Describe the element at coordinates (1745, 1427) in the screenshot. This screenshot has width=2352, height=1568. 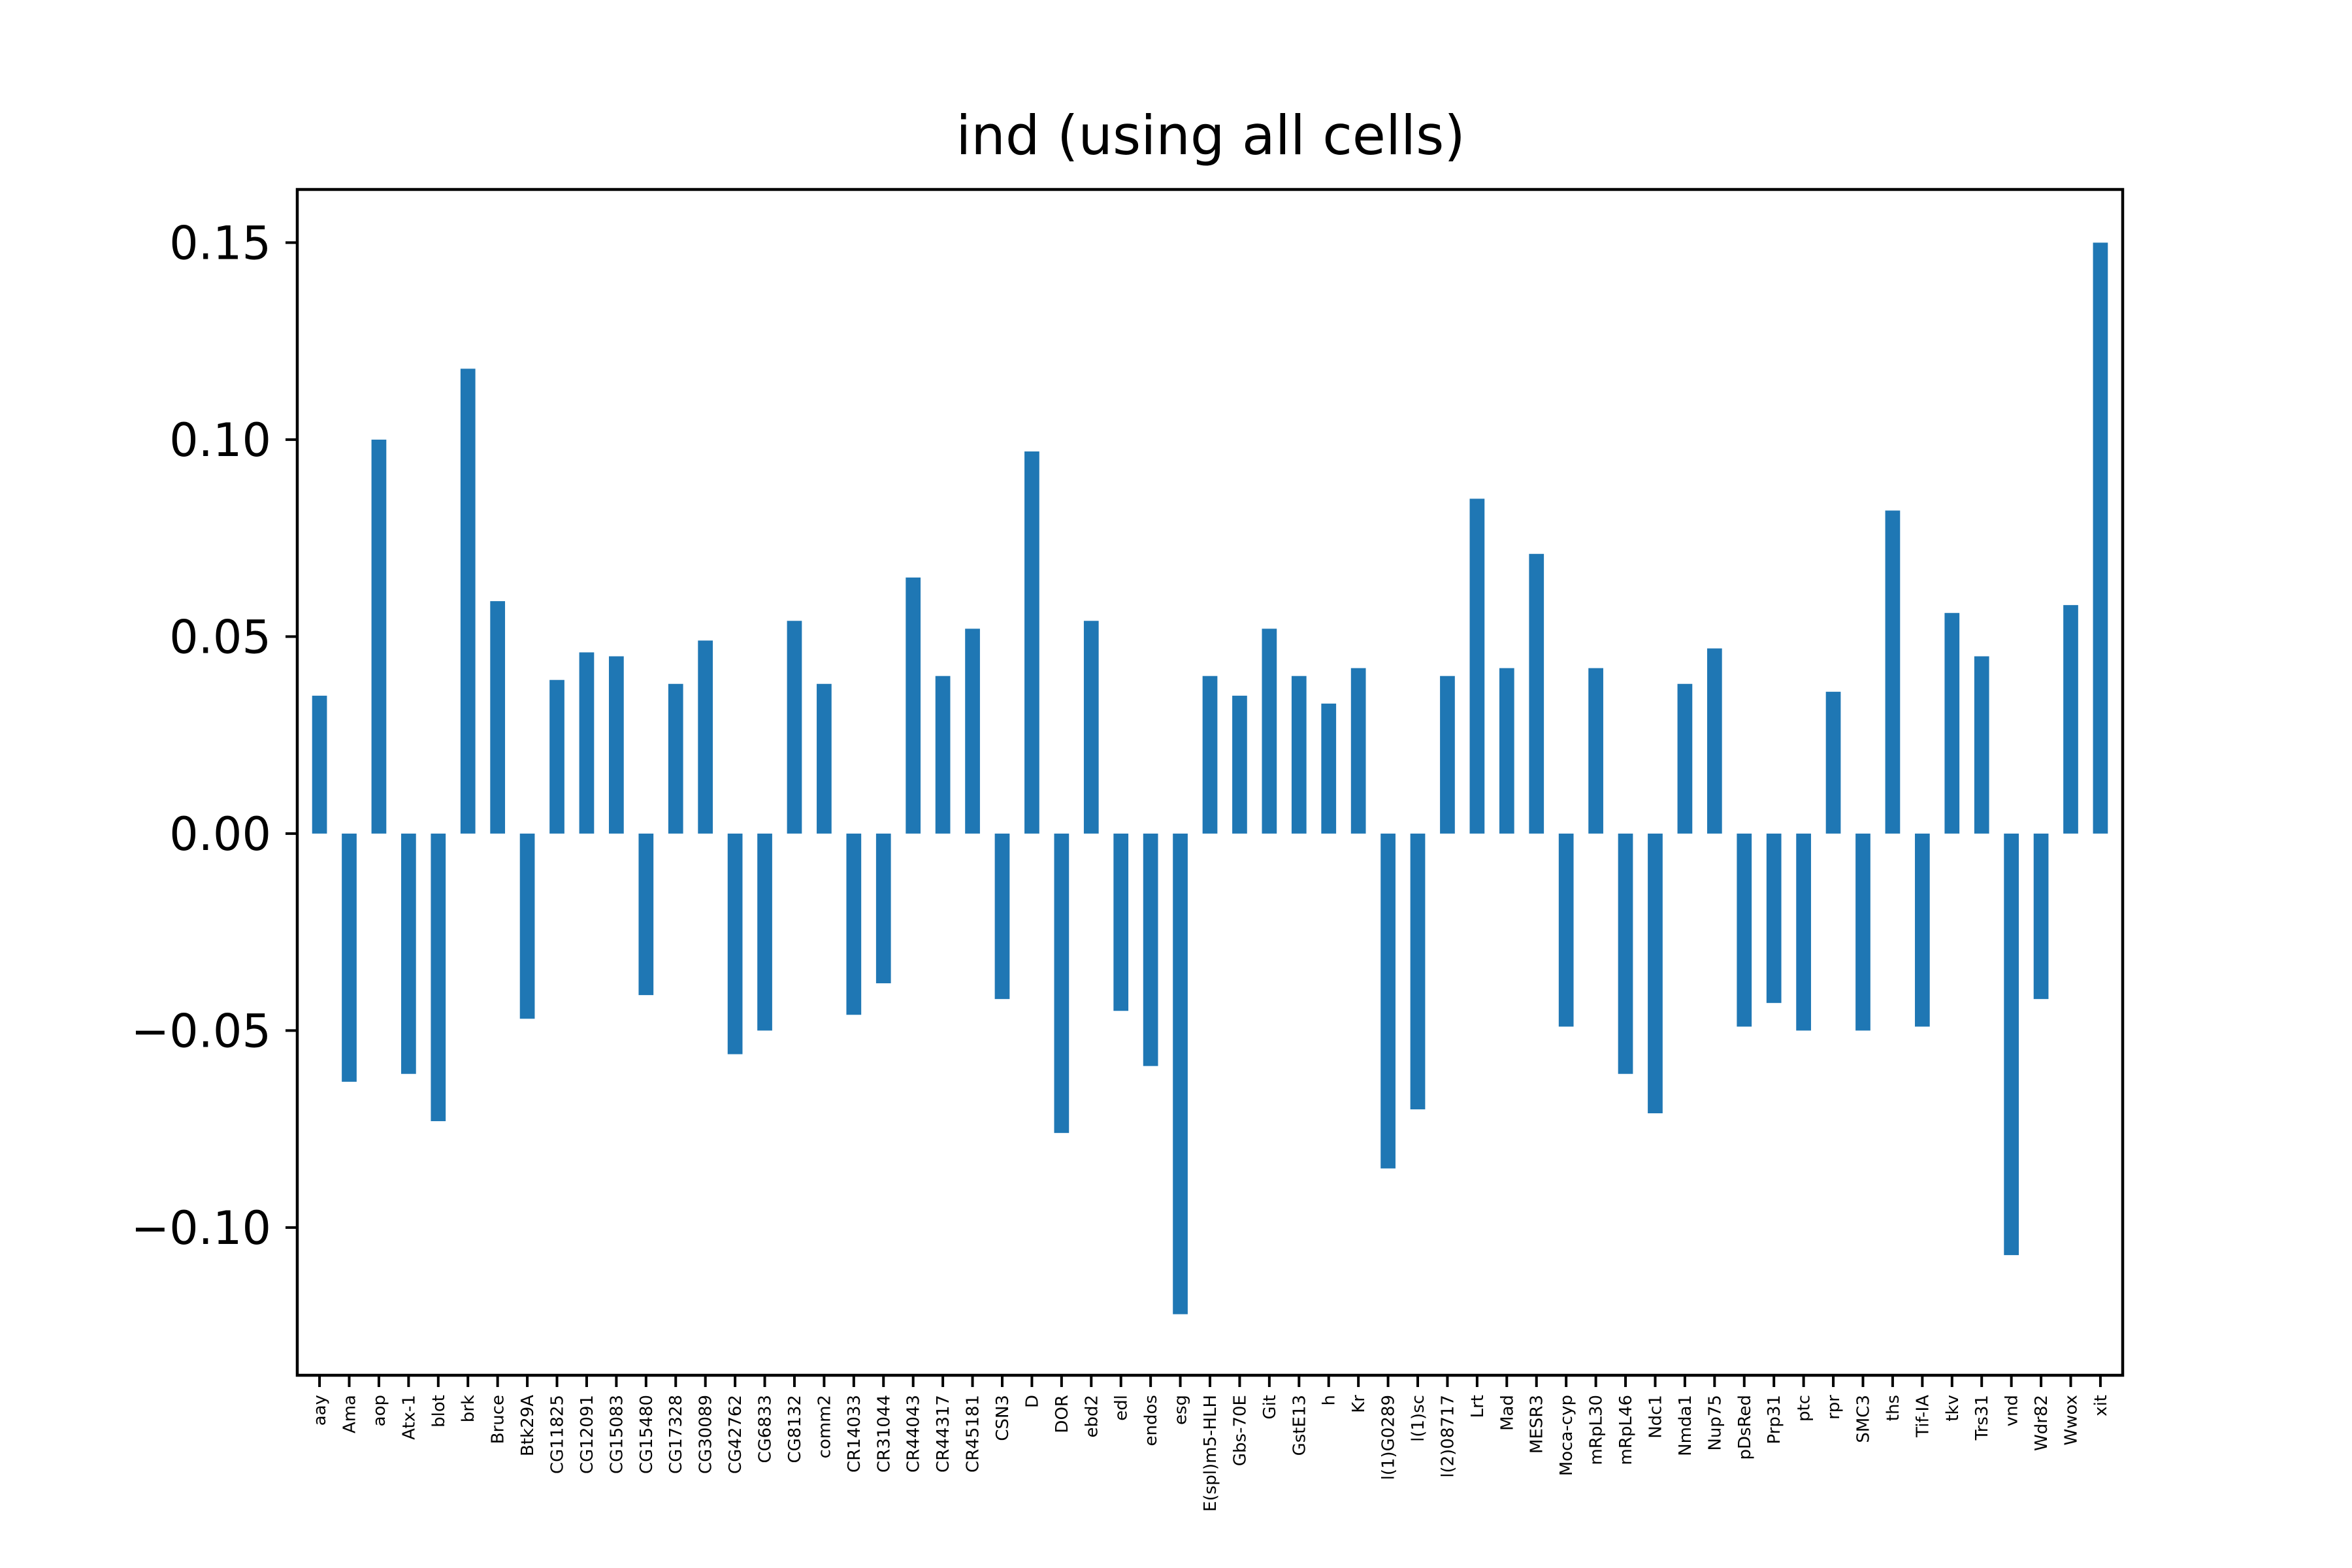
I see `xtick-label: pDsRed` at that location.